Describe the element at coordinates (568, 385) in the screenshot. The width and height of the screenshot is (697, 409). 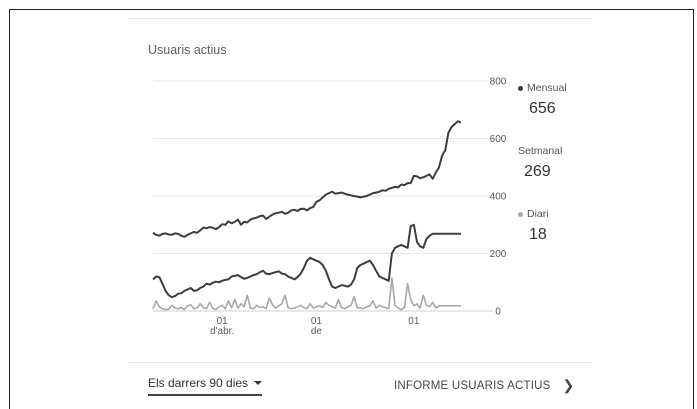
I see `chevron-right-icon: ❯` at that location.